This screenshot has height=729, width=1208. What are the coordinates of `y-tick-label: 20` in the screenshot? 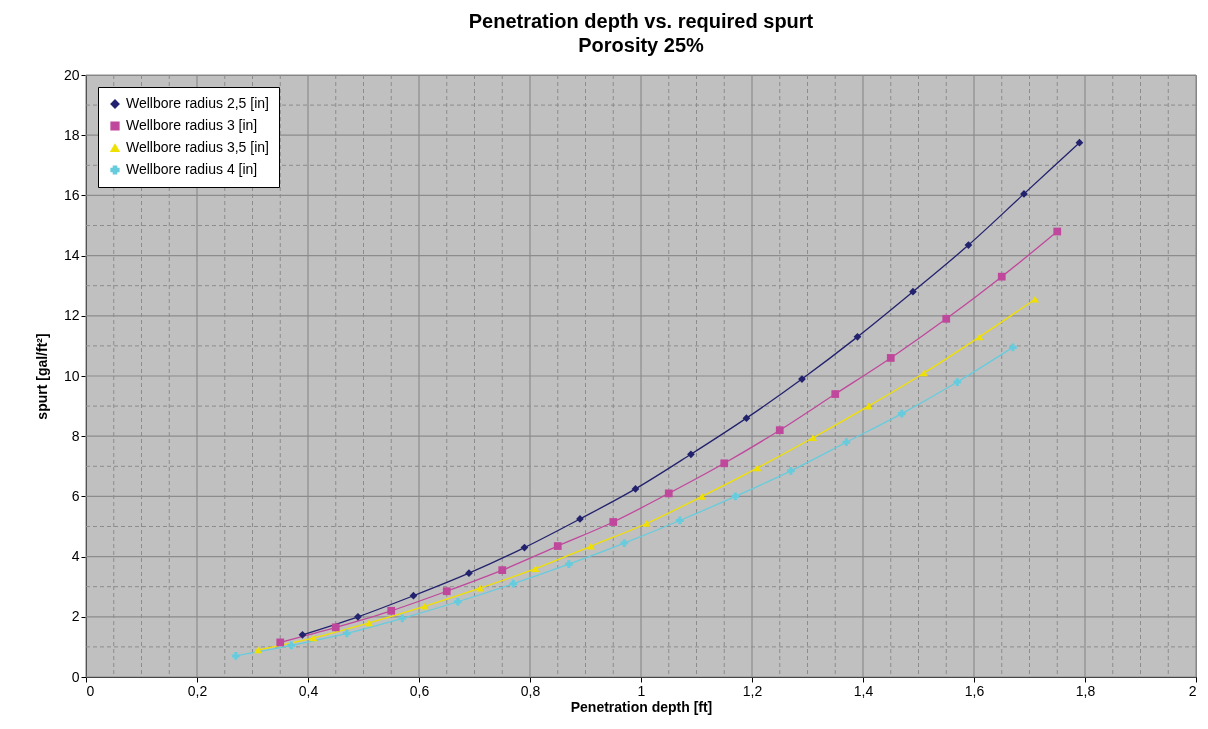 It's located at (71, 74).